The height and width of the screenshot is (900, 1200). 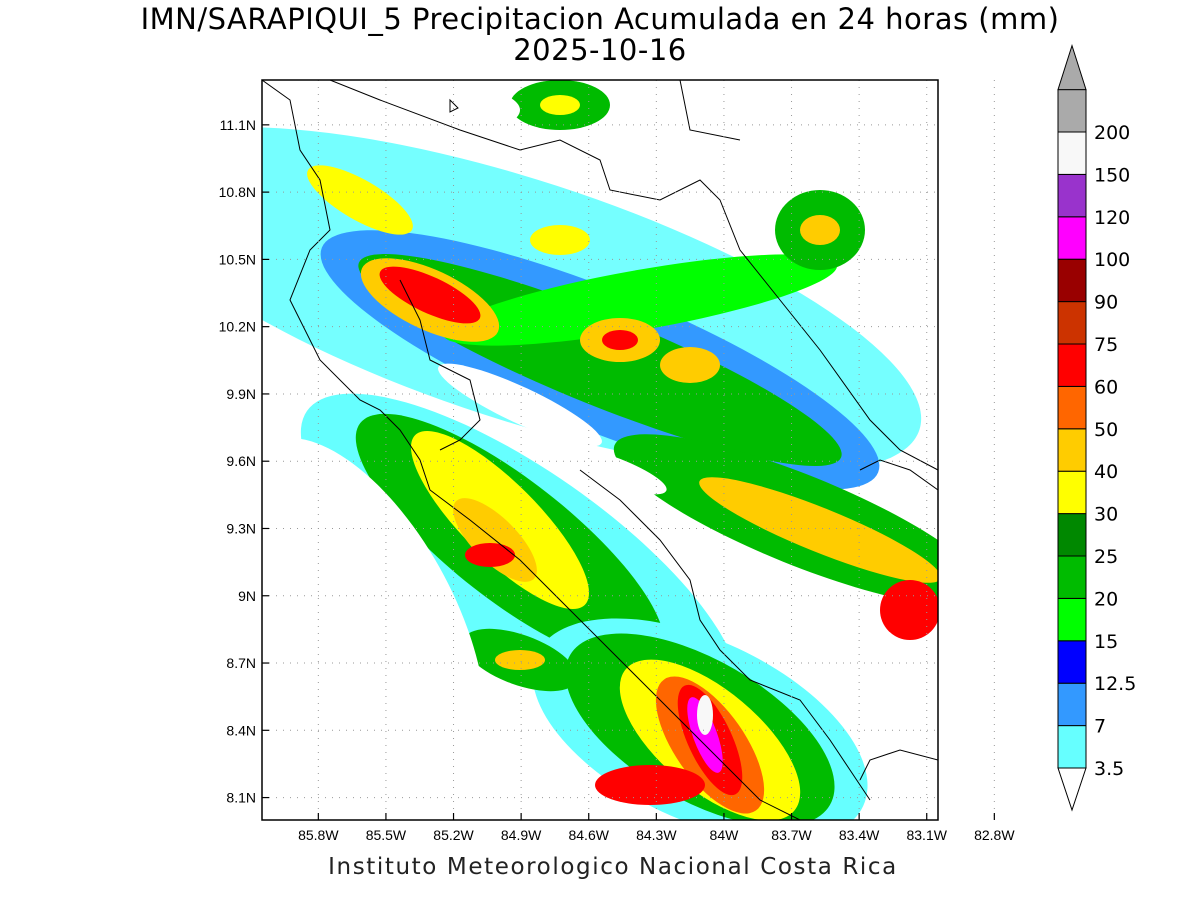 What do you see at coordinates (237, 327) in the screenshot?
I see `lat-tick-label: 10.2N` at bounding box center [237, 327].